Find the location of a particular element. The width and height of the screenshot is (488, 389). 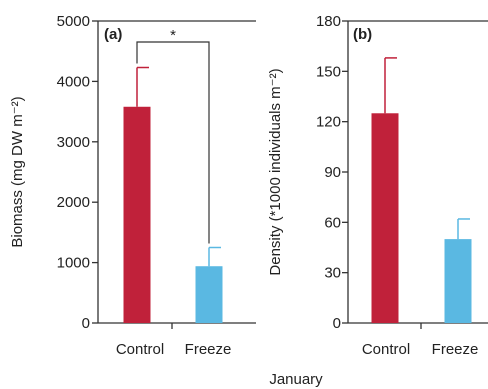

panel-label: (a) is located at coordinates (113, 34).